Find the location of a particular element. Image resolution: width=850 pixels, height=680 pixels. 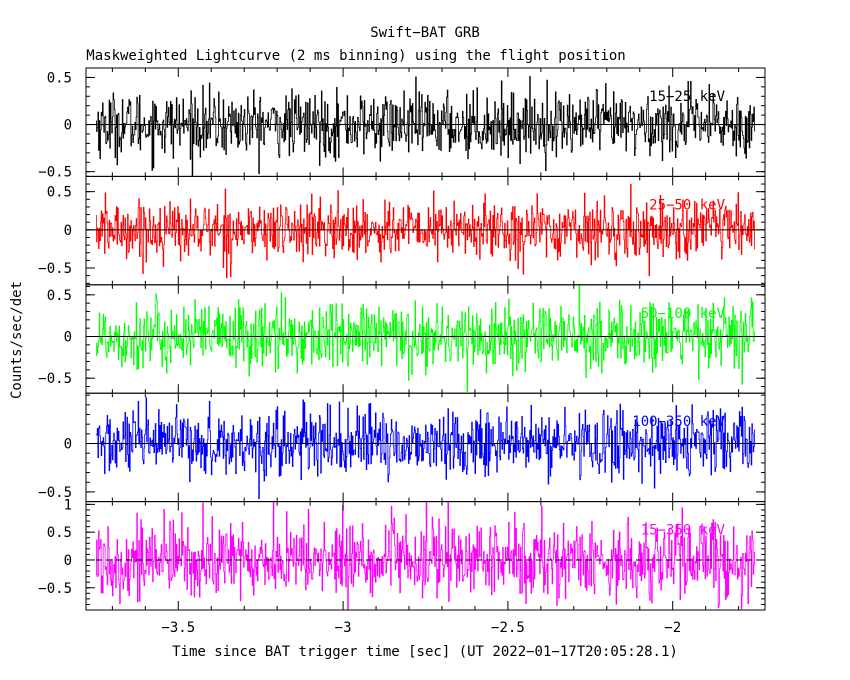

panel-1: −0.5 0 0.5 15−25 keV is located at coordinates (402, 124).